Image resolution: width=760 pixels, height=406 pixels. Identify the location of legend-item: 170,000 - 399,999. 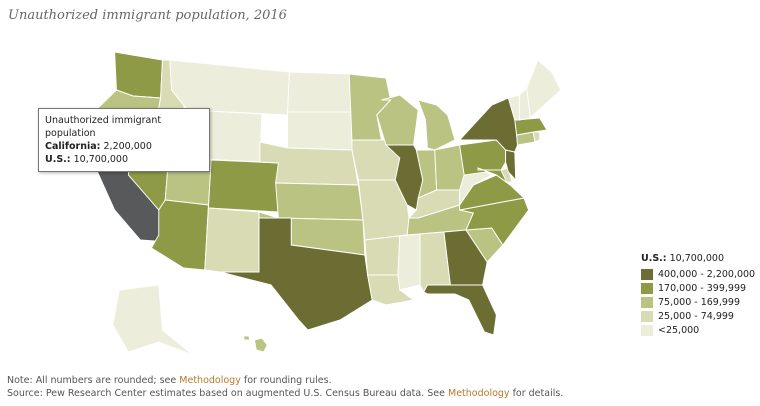
(698, 288).